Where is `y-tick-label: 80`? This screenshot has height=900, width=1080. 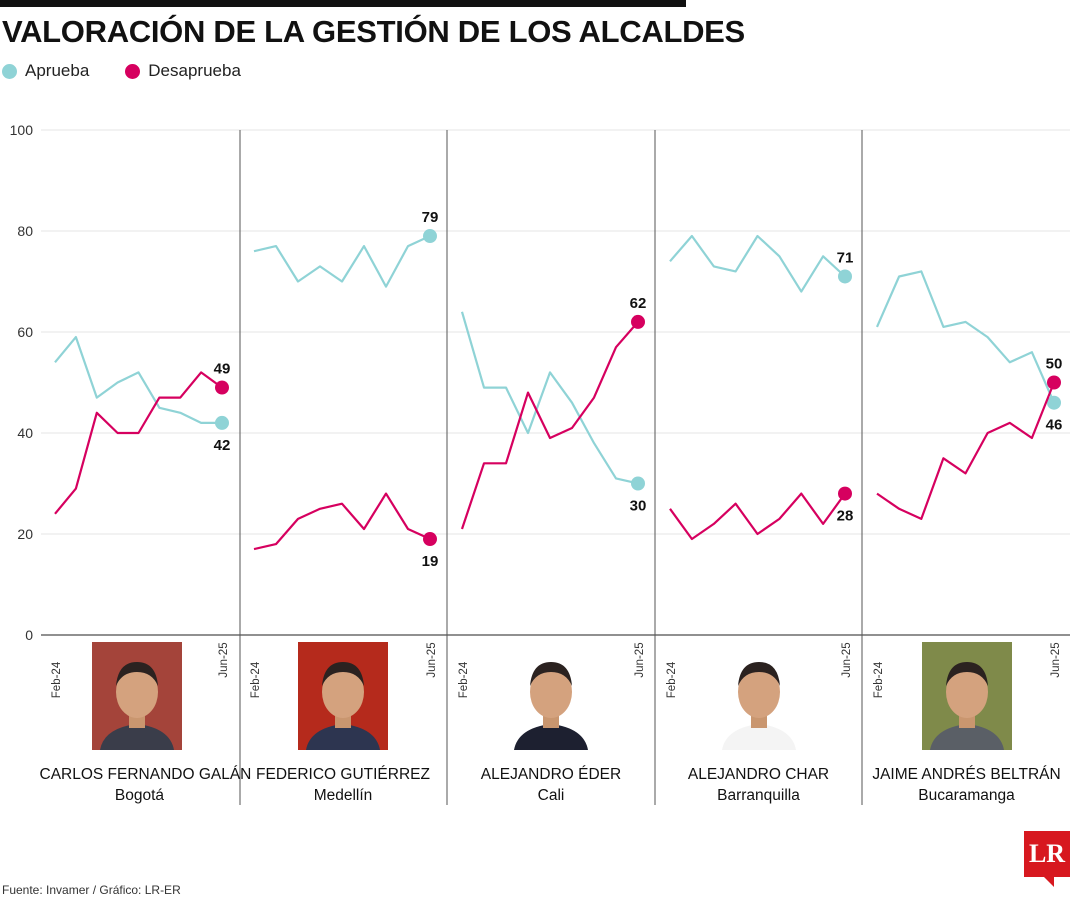
y-tick-label: 80 is located at coordinates (25, 231).